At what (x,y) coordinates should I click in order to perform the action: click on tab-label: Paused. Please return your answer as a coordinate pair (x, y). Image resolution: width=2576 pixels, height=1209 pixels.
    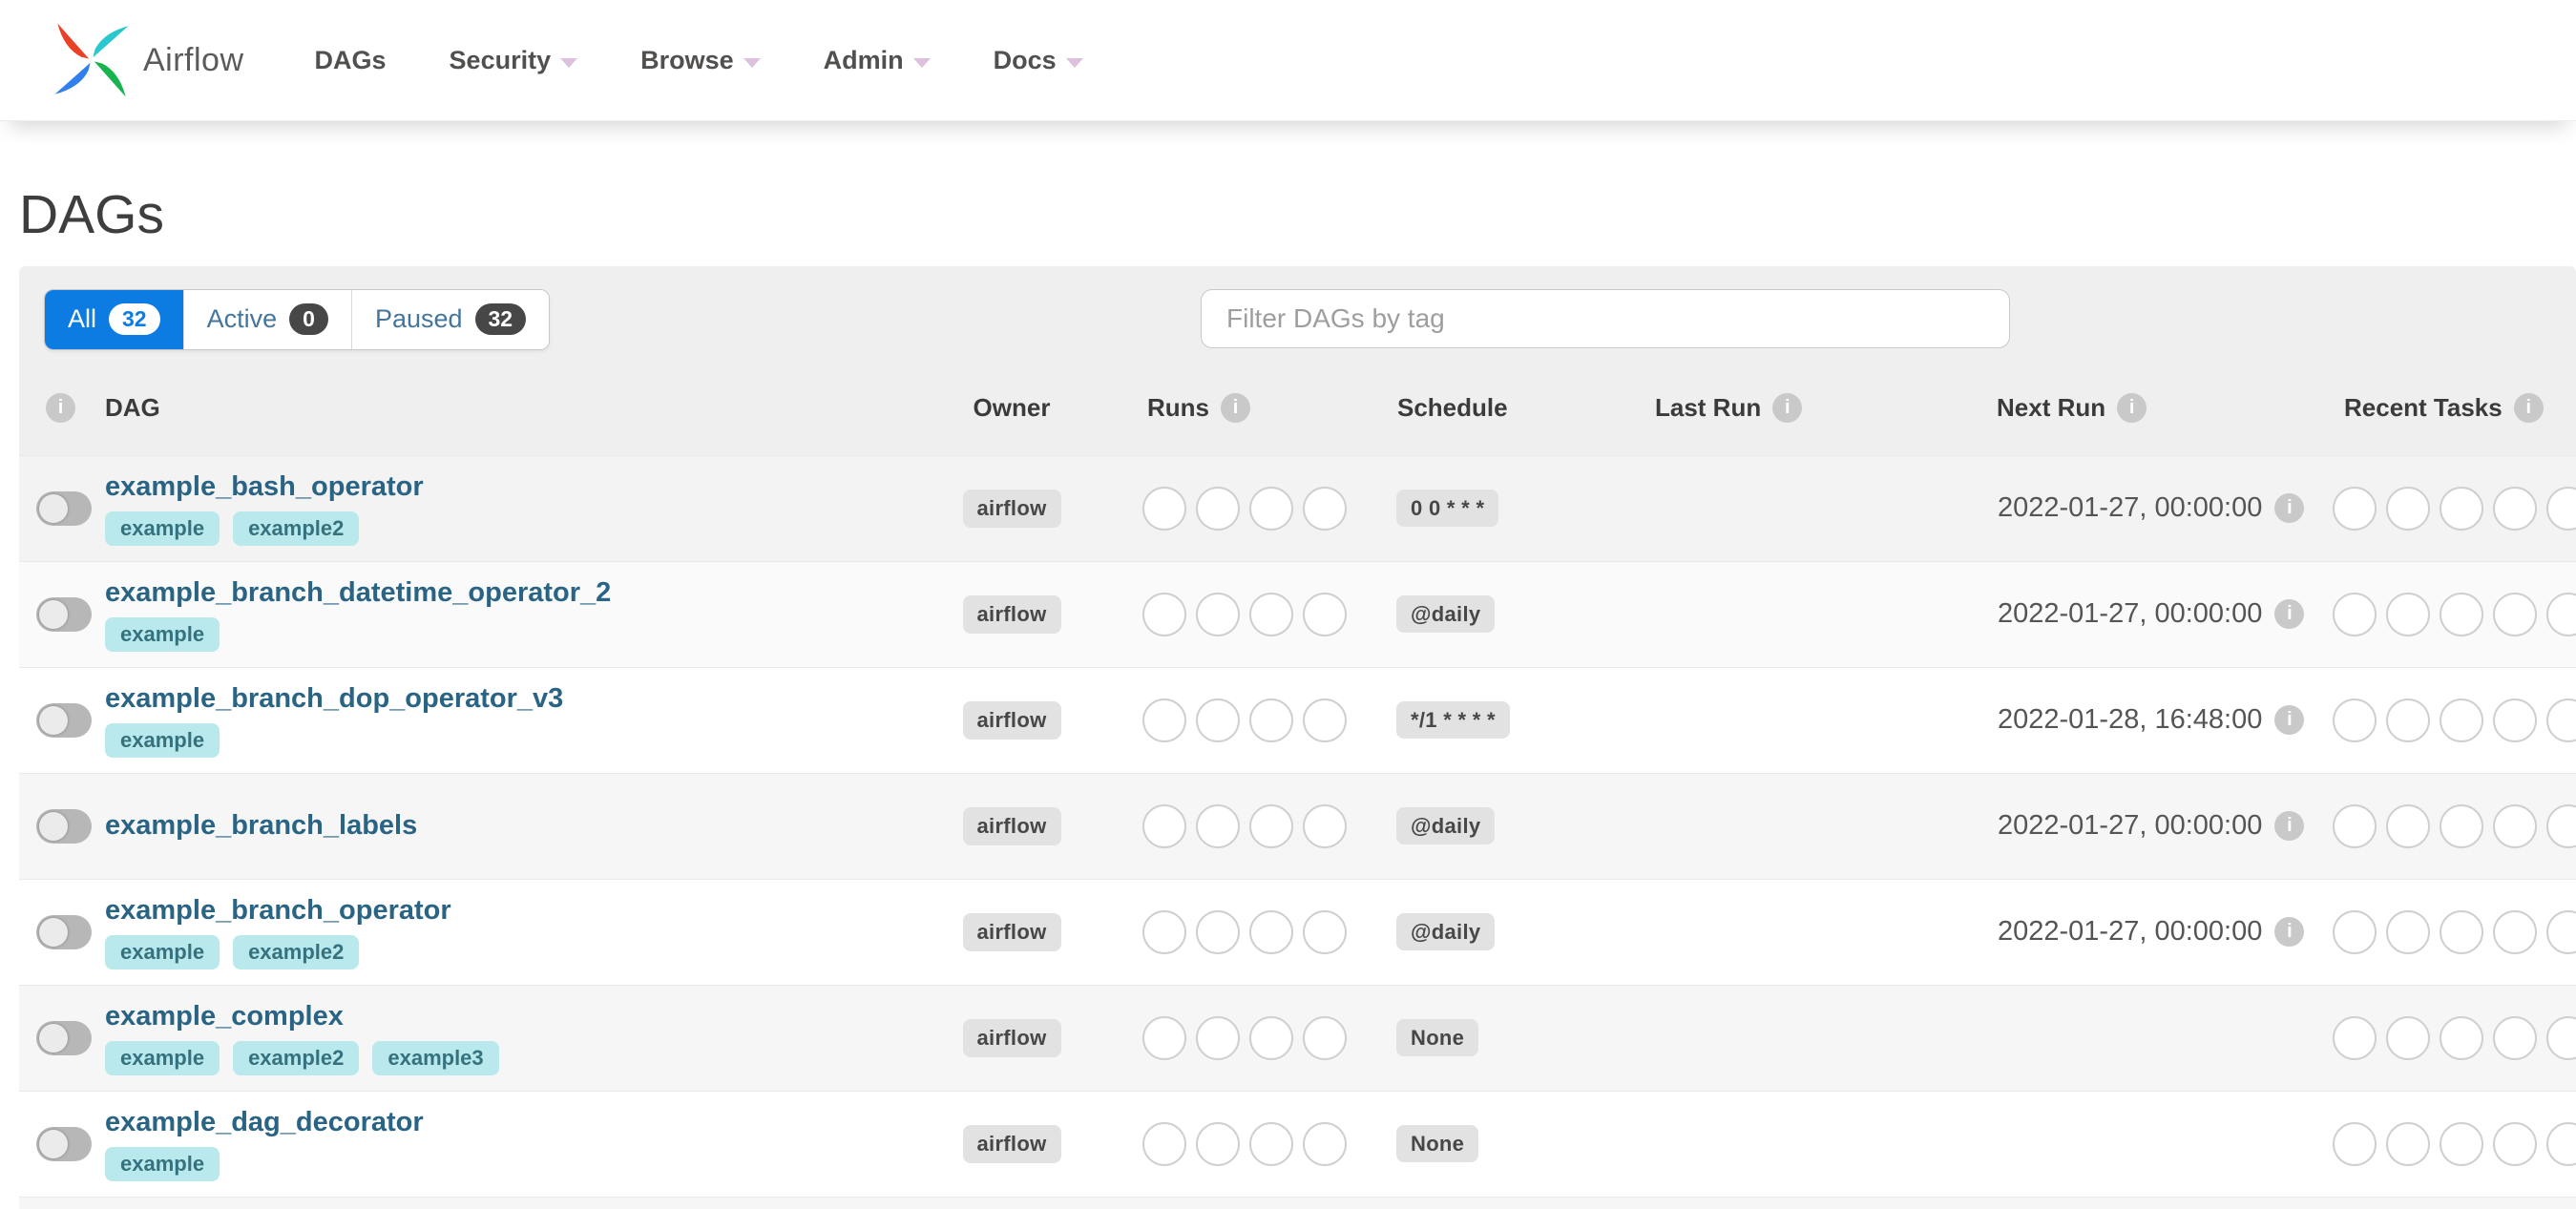
    Looking at the image, I should click on (418, 319).